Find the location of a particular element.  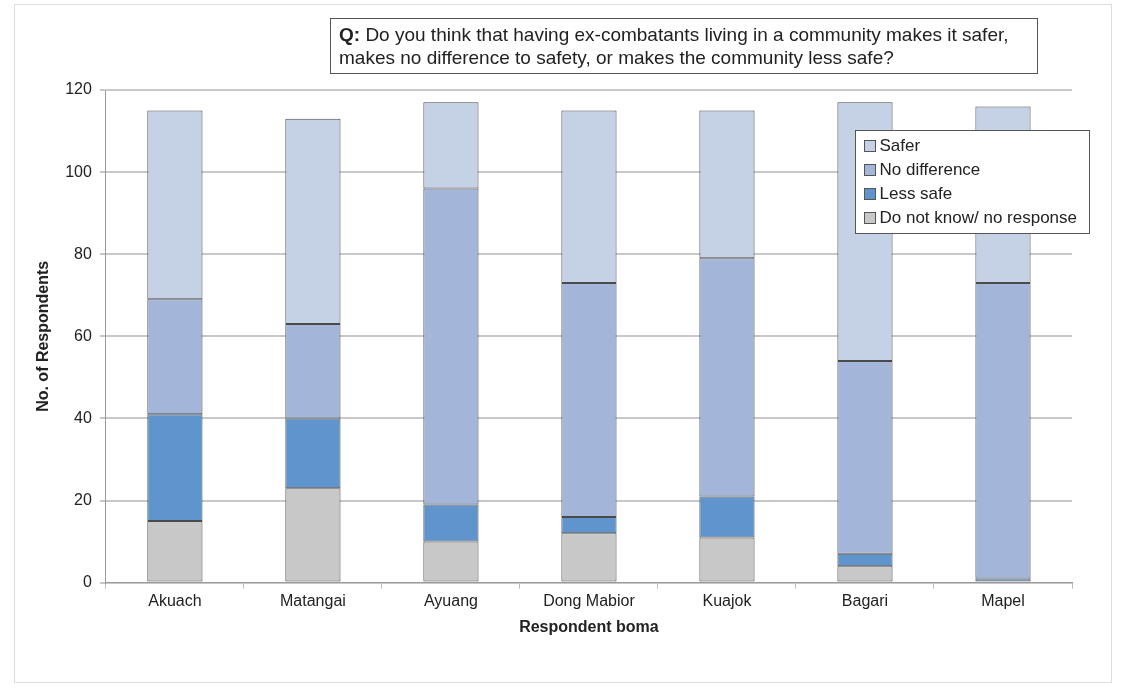

x-tick-label: Kuajok is located at coordinates (727, 600).